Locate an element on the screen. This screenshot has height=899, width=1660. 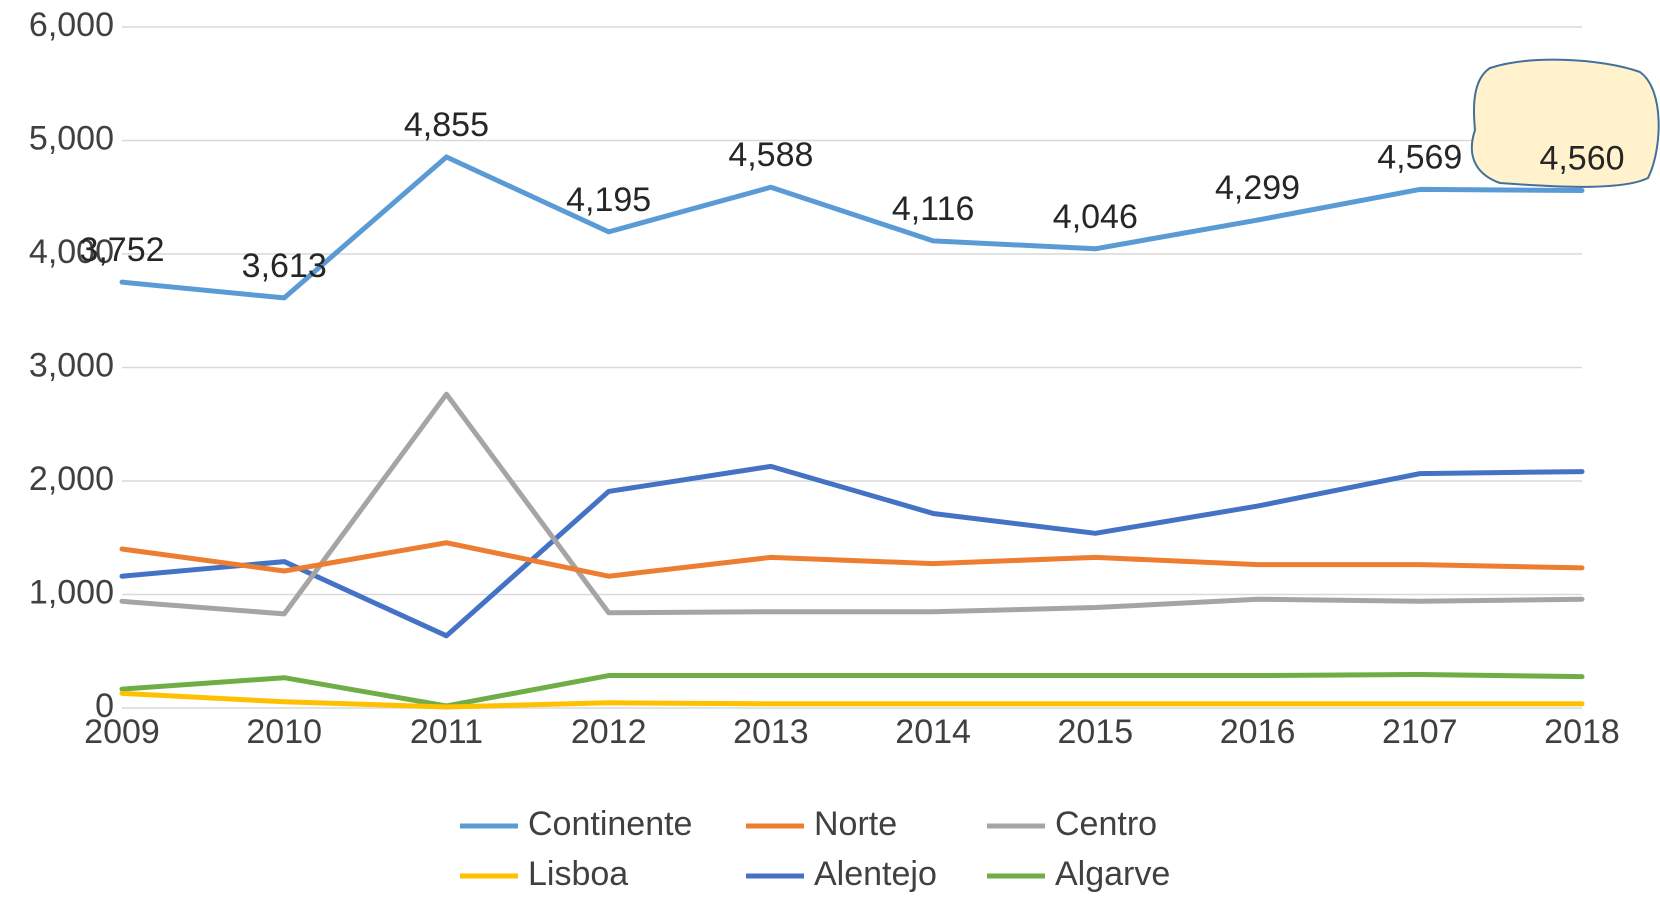
x-tick-label: 2011 is located at coordinates (446, 732).